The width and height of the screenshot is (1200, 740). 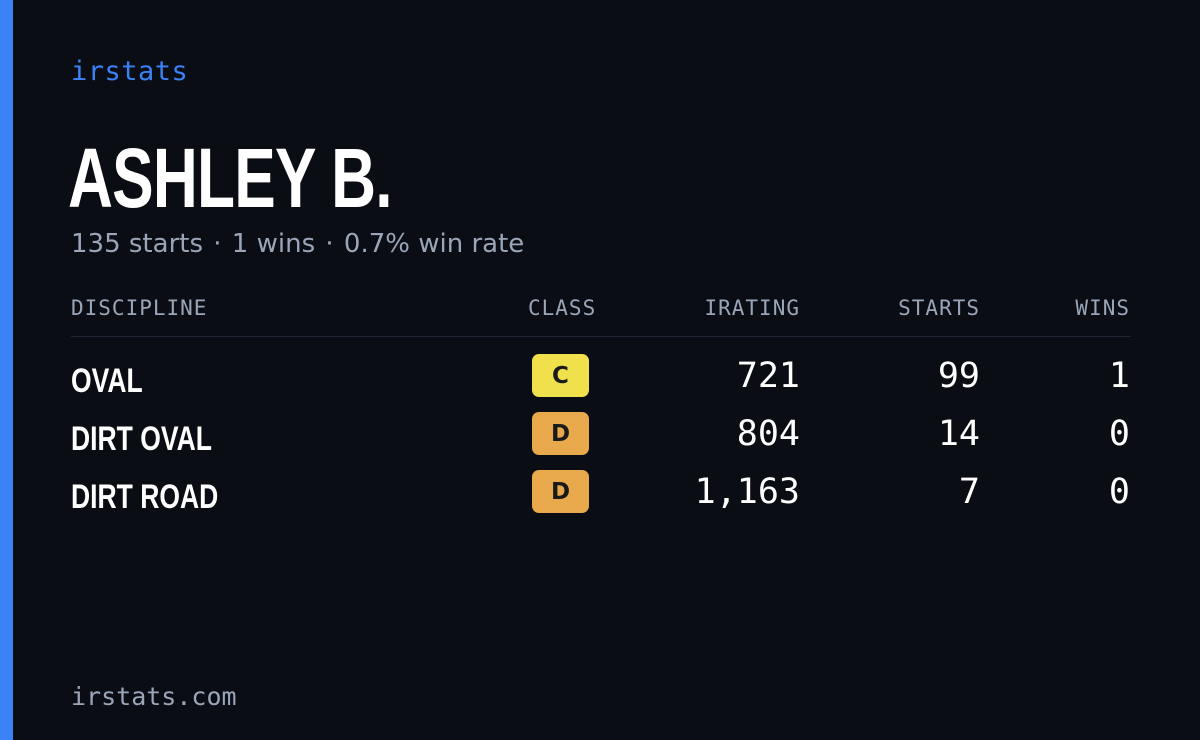 I want to click on irating-value: 721, so click(x=768, y=376).